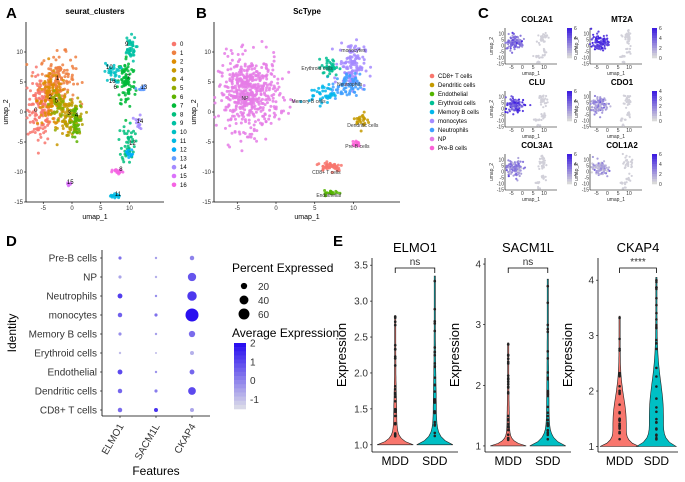 The height and width of the screenshot is (482, 685). What do you see at coordinates (452, 122) in the screenshot?
I see `legend-label: monocytes` at bounding box center [452, 122].